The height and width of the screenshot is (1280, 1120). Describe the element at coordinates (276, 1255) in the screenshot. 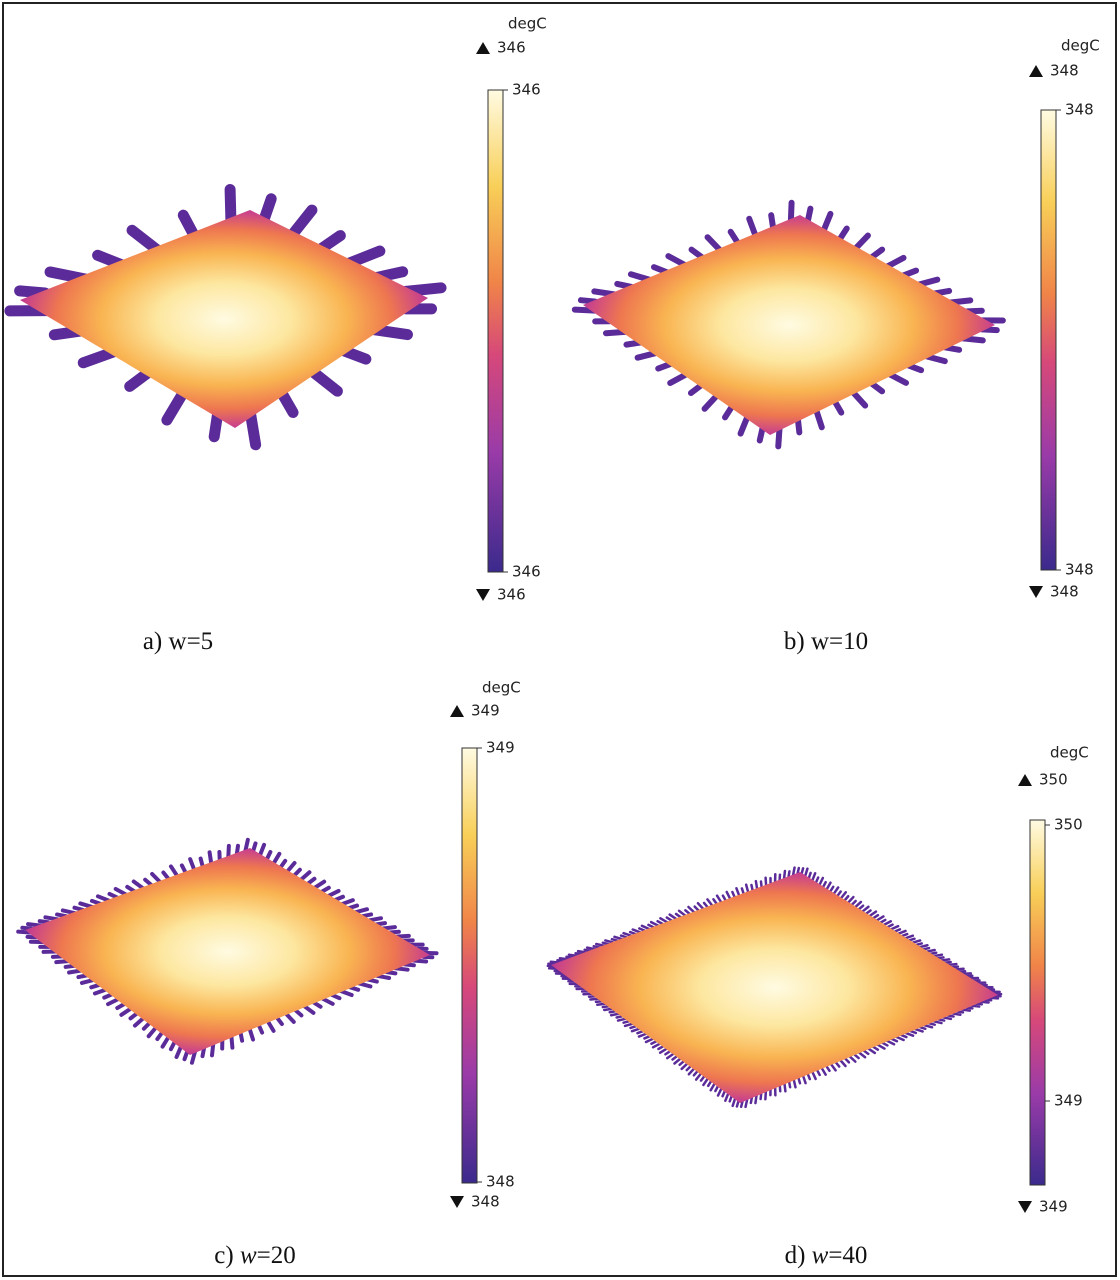

I see `caption-suffix: =20` at that location.